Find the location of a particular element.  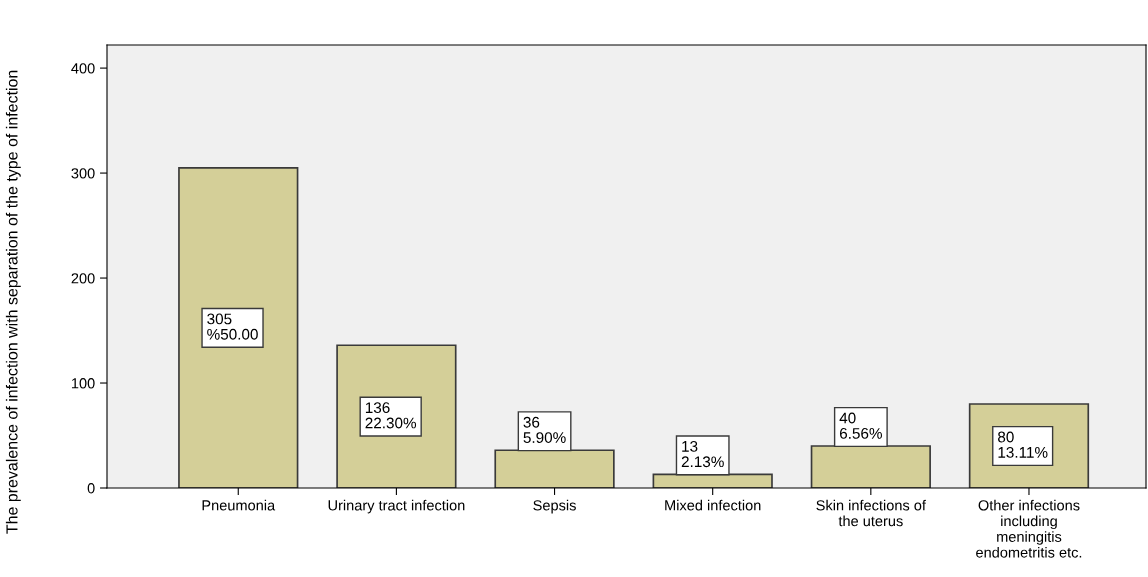

x-tick-label: Skin infections of the uterus is located at coordinates (871, 513).